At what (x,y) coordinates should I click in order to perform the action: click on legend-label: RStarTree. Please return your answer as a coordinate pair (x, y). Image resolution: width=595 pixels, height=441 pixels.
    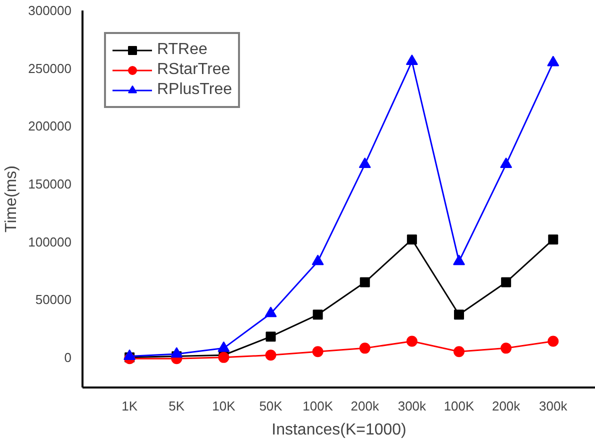
    Looking at the image, I should click on (193, 70).